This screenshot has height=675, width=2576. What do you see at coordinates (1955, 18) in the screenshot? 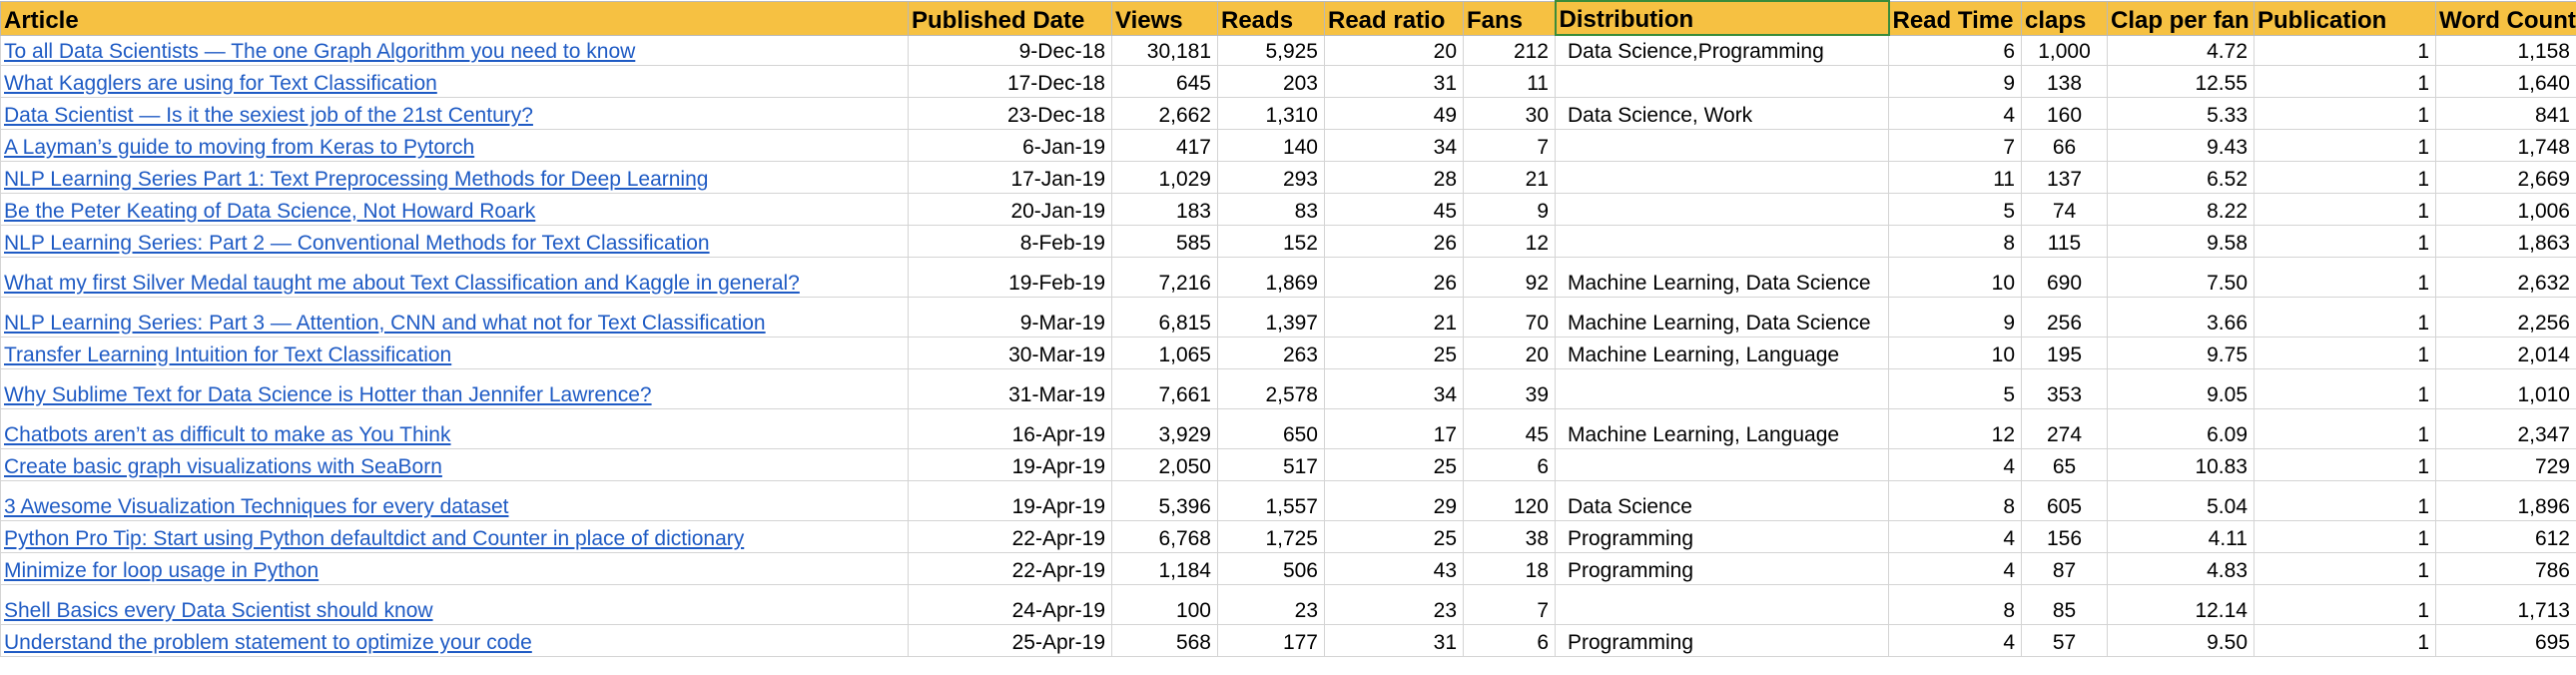
I see `header-read-time: Read Time` at bounding box center [1955, 18].